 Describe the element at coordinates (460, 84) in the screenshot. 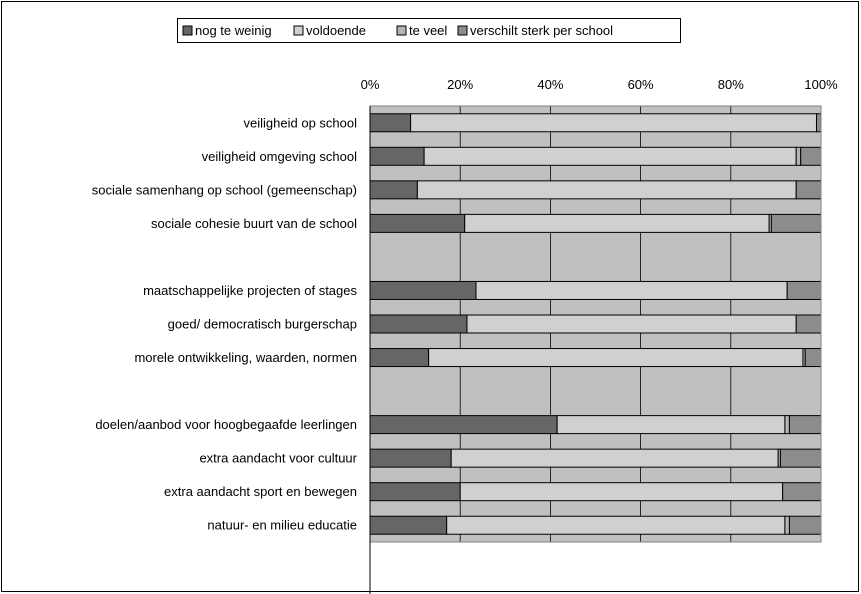

I see `x-tick-label: 20%` at that location.